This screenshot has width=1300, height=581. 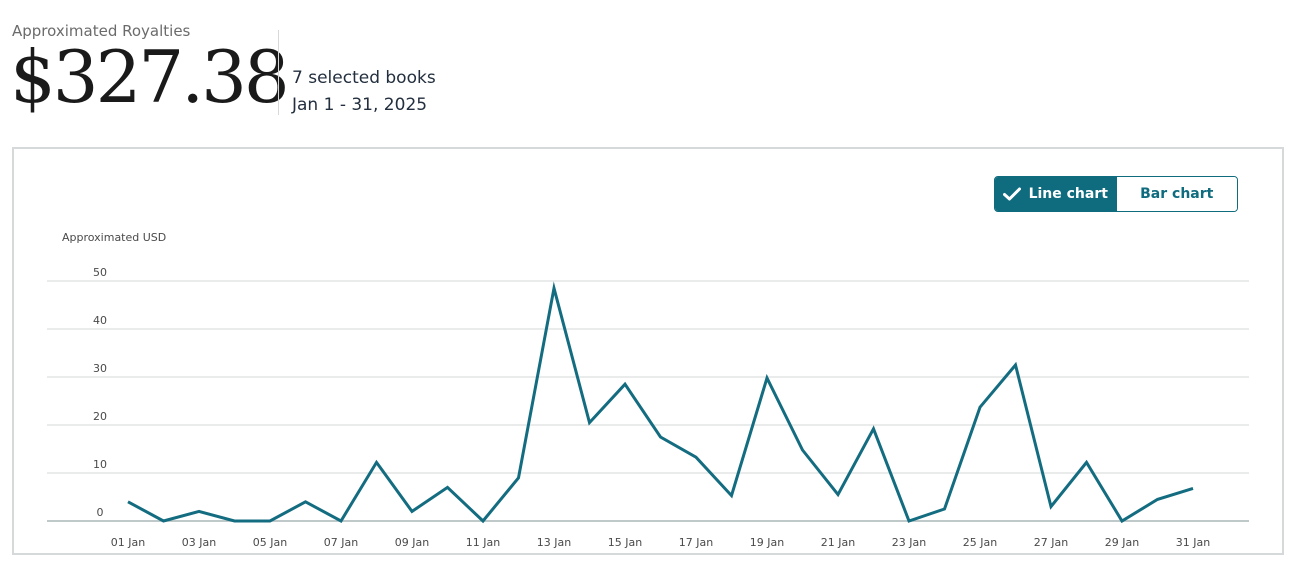 I want to click on check-icon, so click(x=1011, y=194).